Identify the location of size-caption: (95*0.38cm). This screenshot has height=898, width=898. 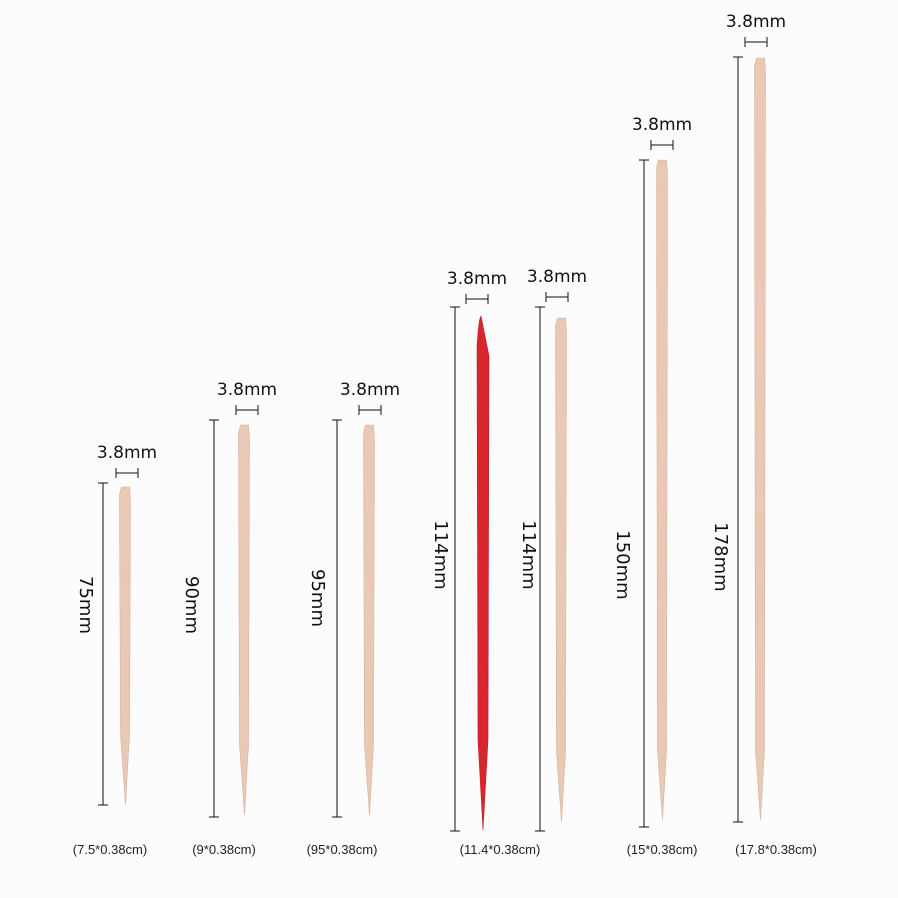
(342, 849).